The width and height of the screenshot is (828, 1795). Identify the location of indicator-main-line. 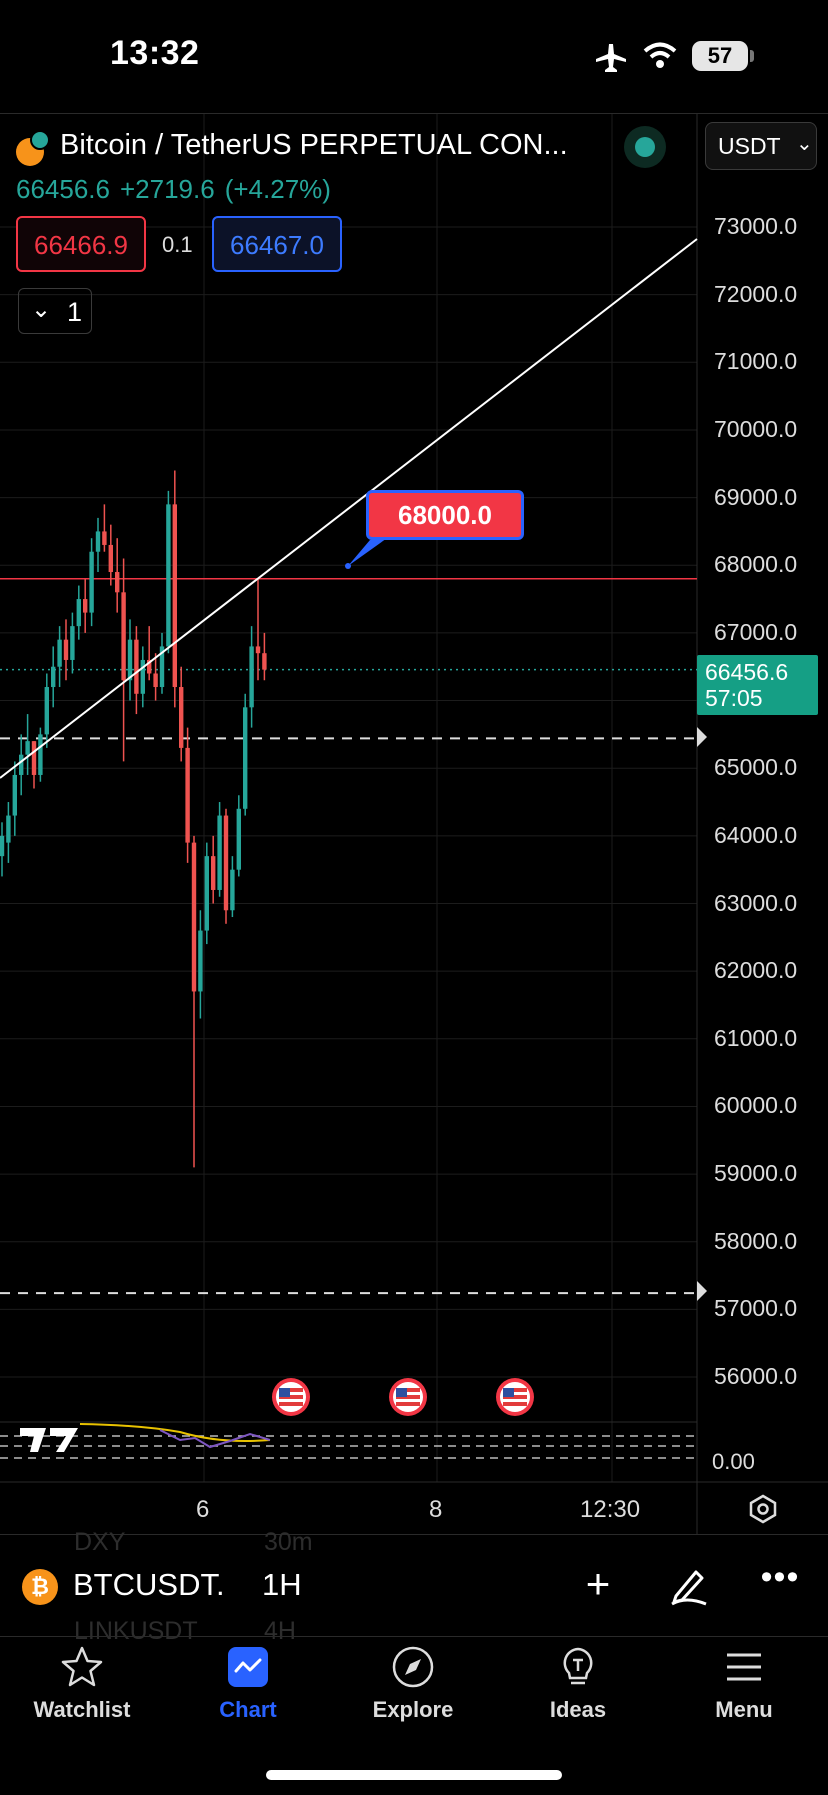
(215, 1439).